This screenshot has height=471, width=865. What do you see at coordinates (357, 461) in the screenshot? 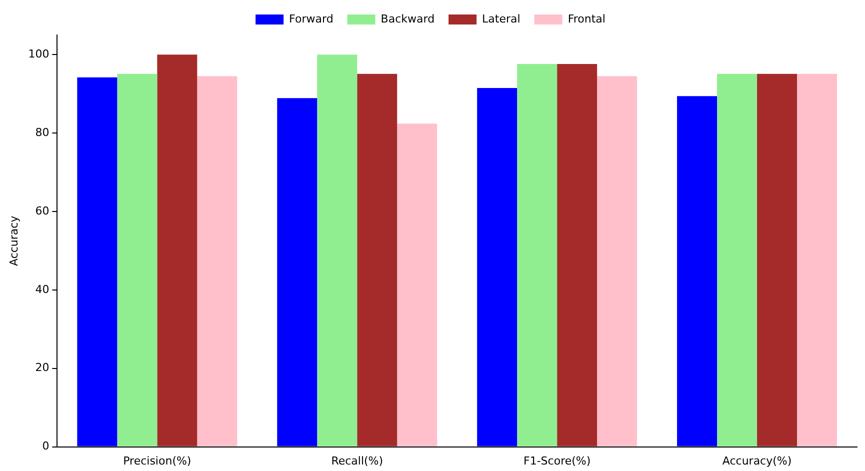
I see `x-tick-label: Recall(%)` at bounding box center [357, 461].